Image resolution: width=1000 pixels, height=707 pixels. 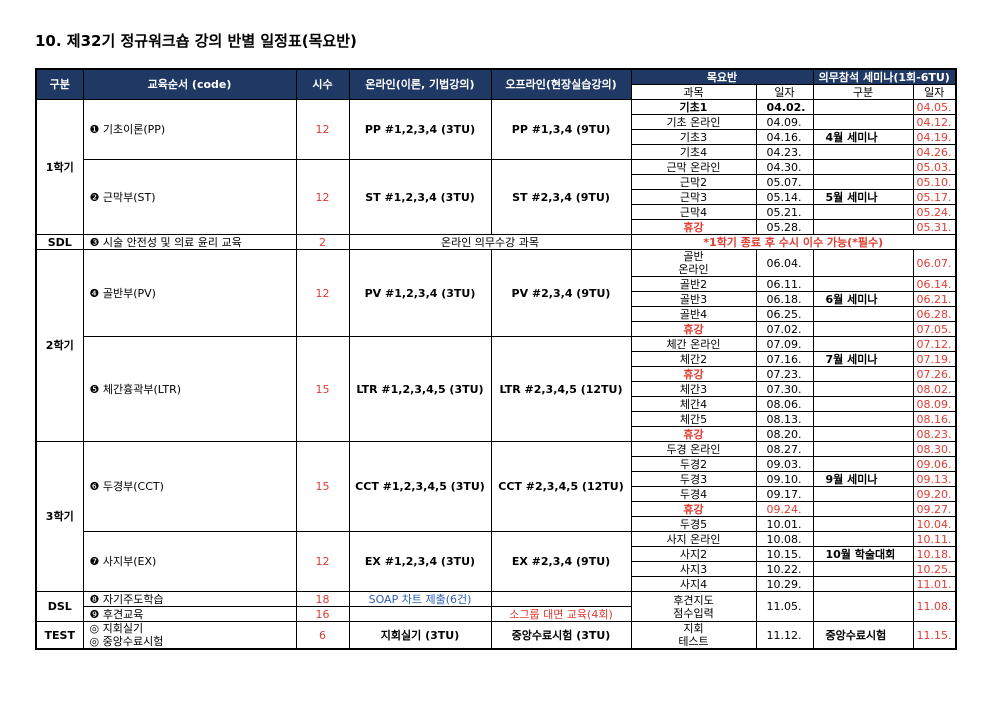 I want to click on seminar-cell: 9월 세미나, so click(x=863, y=479).